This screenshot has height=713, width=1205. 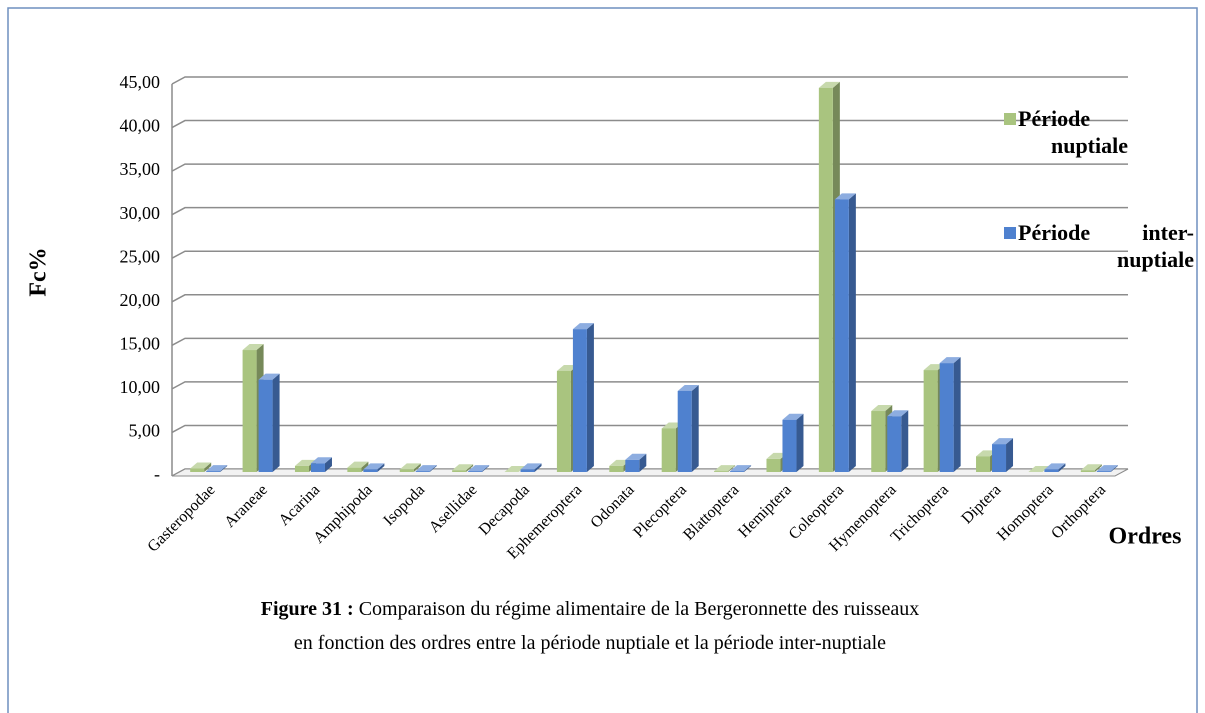 What do you see at coordinates (140, 300) in the screenshot?
I see `y-tick-label: 20,00` at bounding box center [140, 300].